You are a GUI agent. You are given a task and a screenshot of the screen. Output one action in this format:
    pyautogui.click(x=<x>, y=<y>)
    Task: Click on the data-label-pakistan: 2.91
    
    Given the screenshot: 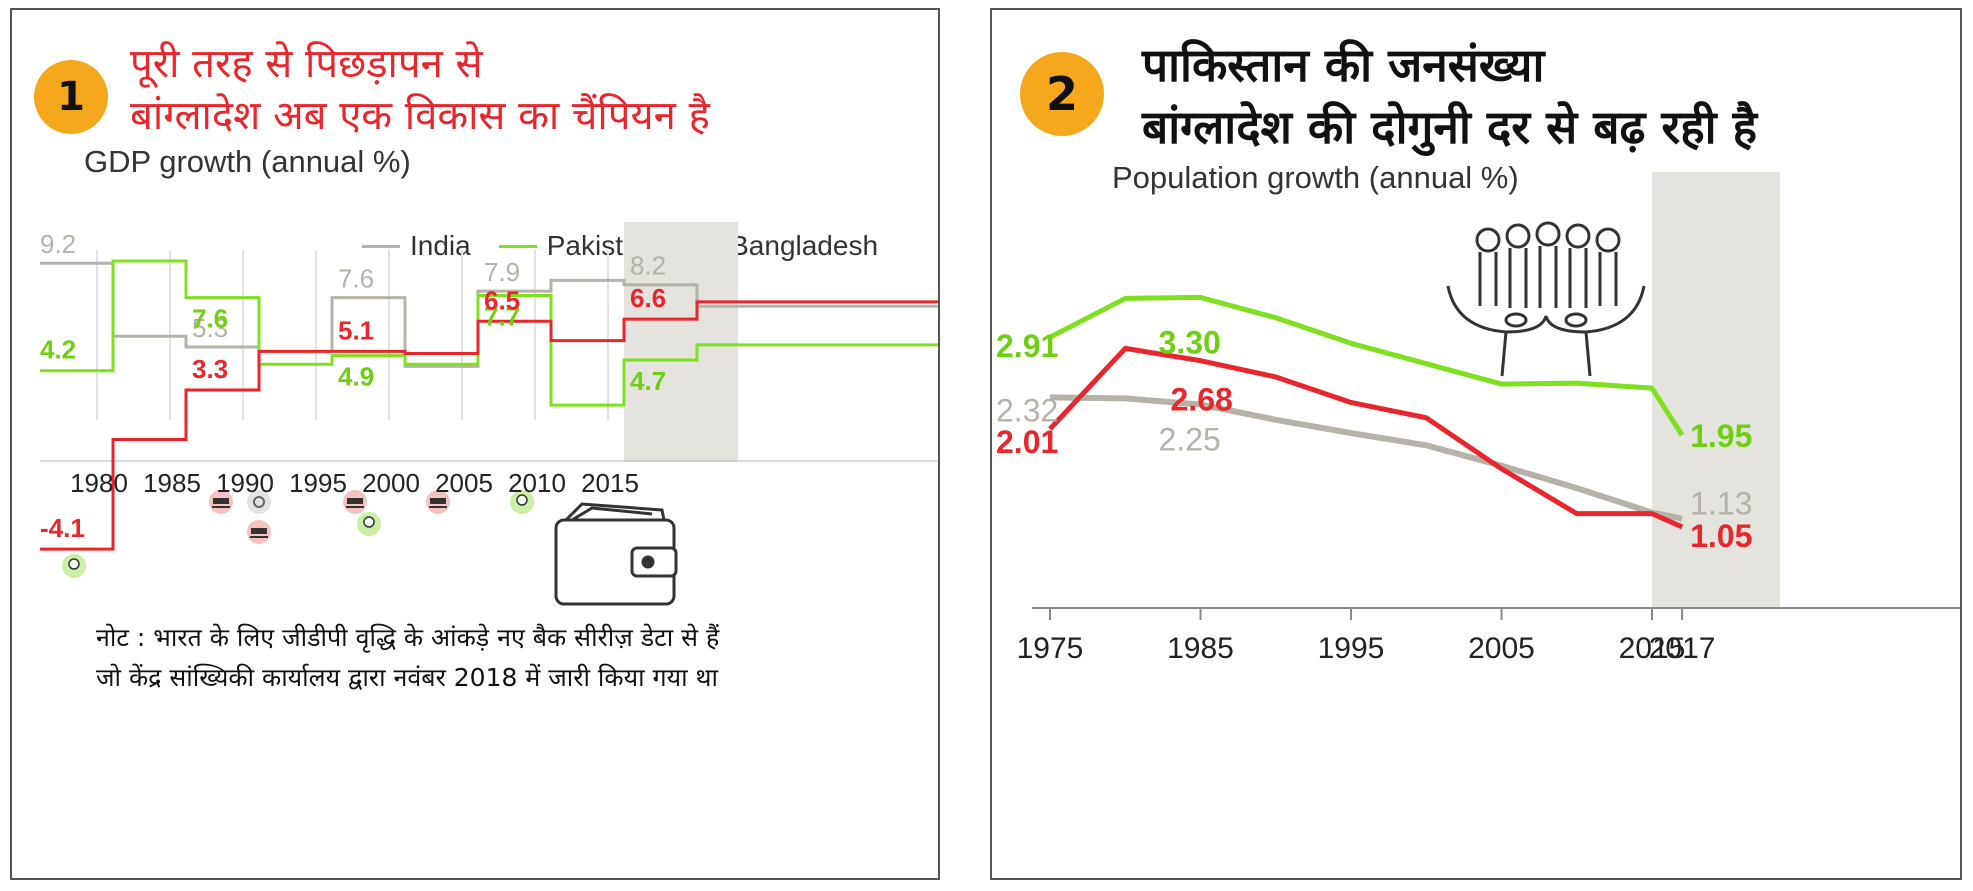 What is the action you would take?
    pyautogui.click(x=1027, y=346)
    